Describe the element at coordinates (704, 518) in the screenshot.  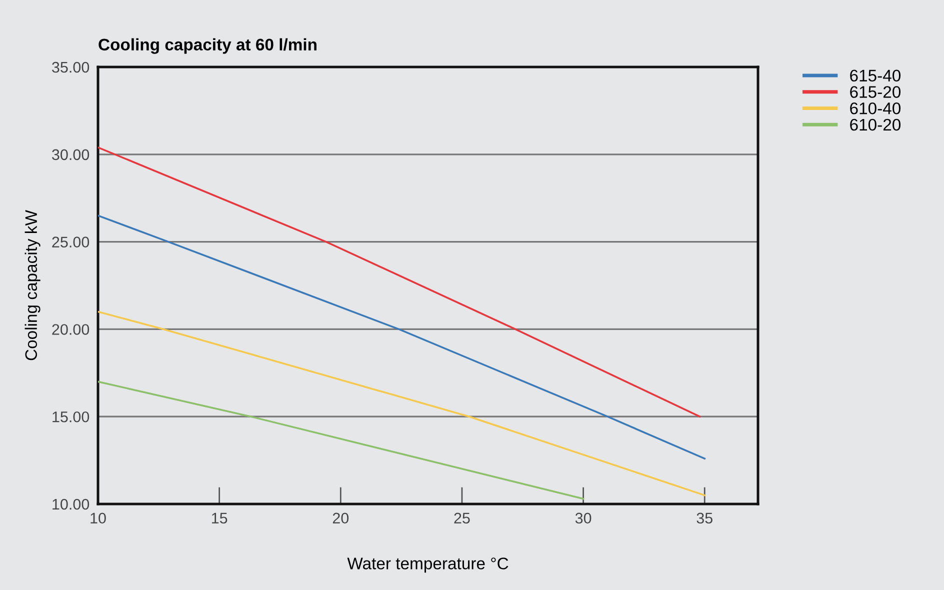
I see `x-tick-label: 35` at that location.